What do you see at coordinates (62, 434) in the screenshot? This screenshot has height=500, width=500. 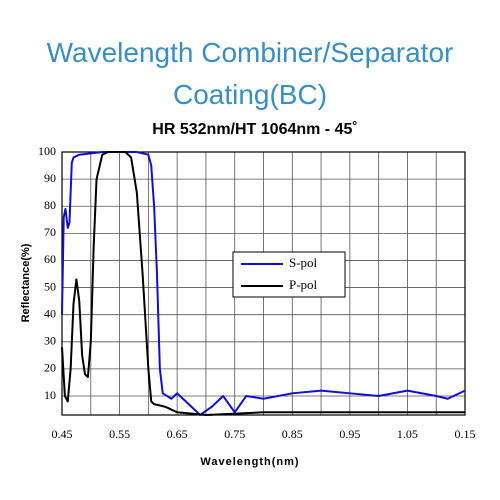 I see `x-tick-label: 0.45` at bounding box center [62, 434].